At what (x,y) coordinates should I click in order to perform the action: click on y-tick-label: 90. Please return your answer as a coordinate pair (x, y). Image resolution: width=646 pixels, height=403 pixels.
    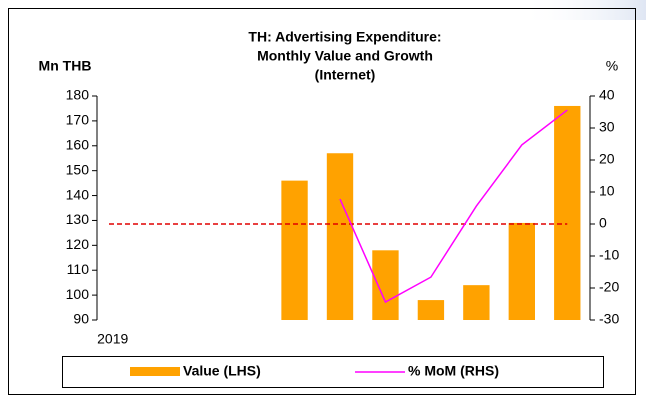
    Looking at the image, I should click on (81, 319).